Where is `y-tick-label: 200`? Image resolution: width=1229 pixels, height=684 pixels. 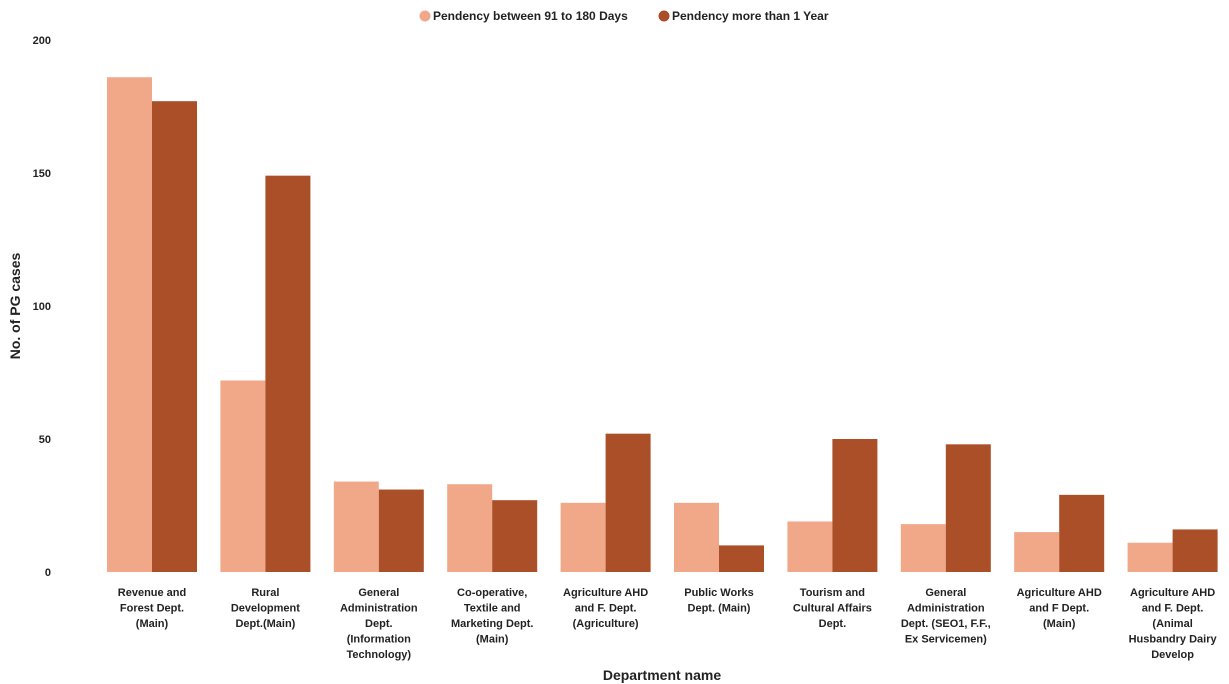 y-tick-label: 200 is located at coordinates (42, 41).